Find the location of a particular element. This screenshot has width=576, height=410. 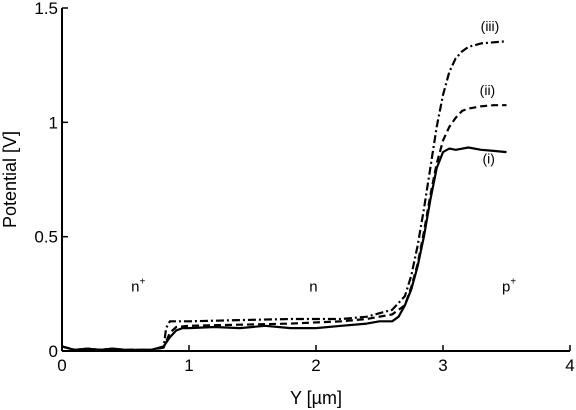

curve-label: (iii) is located at coordinates (490, 26).